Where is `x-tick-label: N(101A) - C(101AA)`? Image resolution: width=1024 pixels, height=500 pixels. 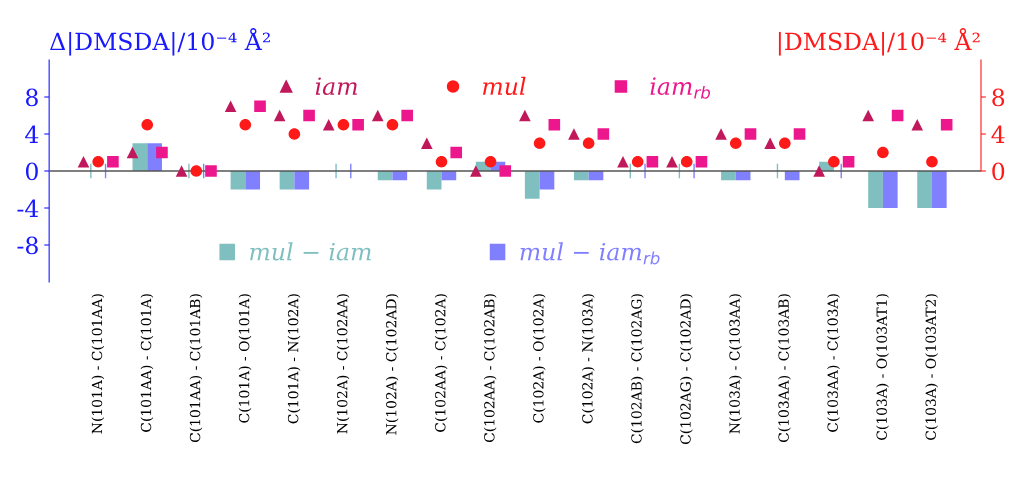 x-tick-label: N(101A) - C(101AA) is located at coordinates (98, 364).